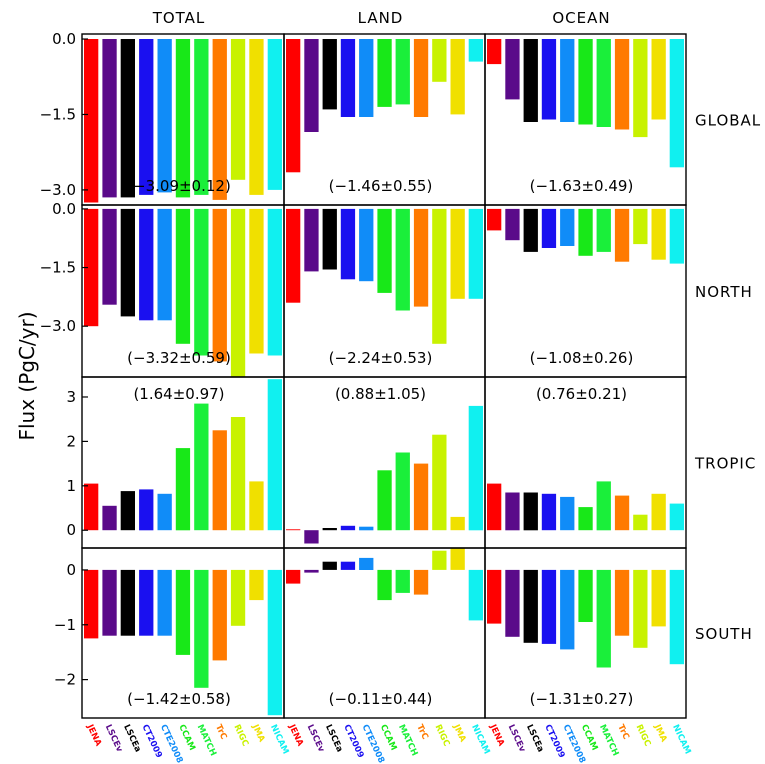 The height and width of the screenshot is (764, 765). Describe the element at coordinates (530, 80) in the screenshot. I see `bar-global-ocean-lscea` at that location.